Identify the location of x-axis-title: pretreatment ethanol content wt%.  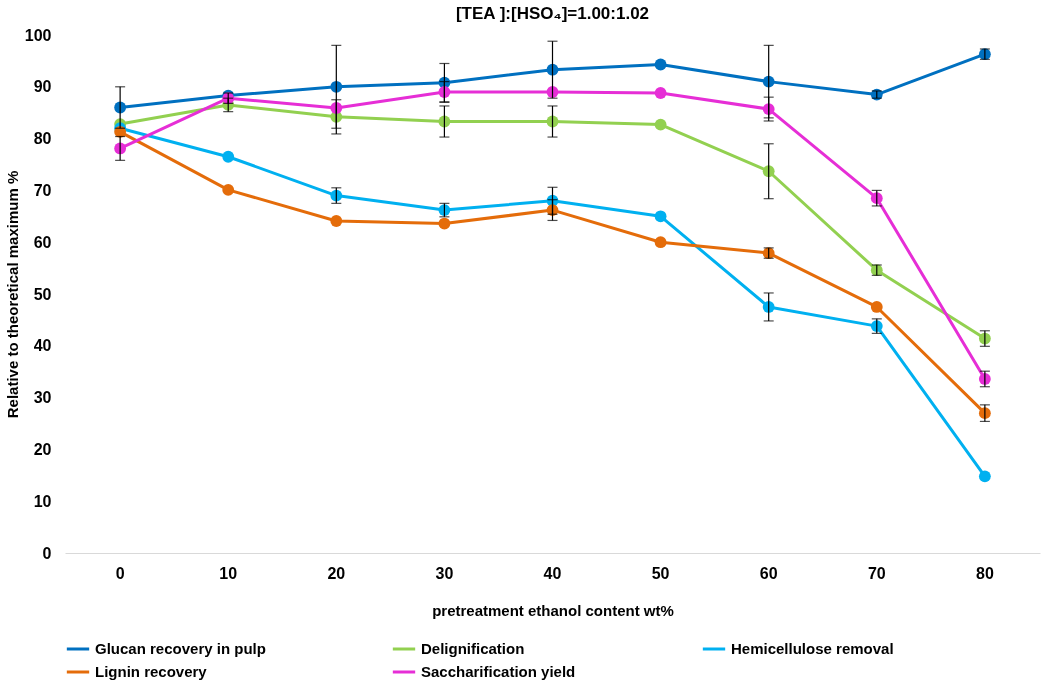
(553, 610).